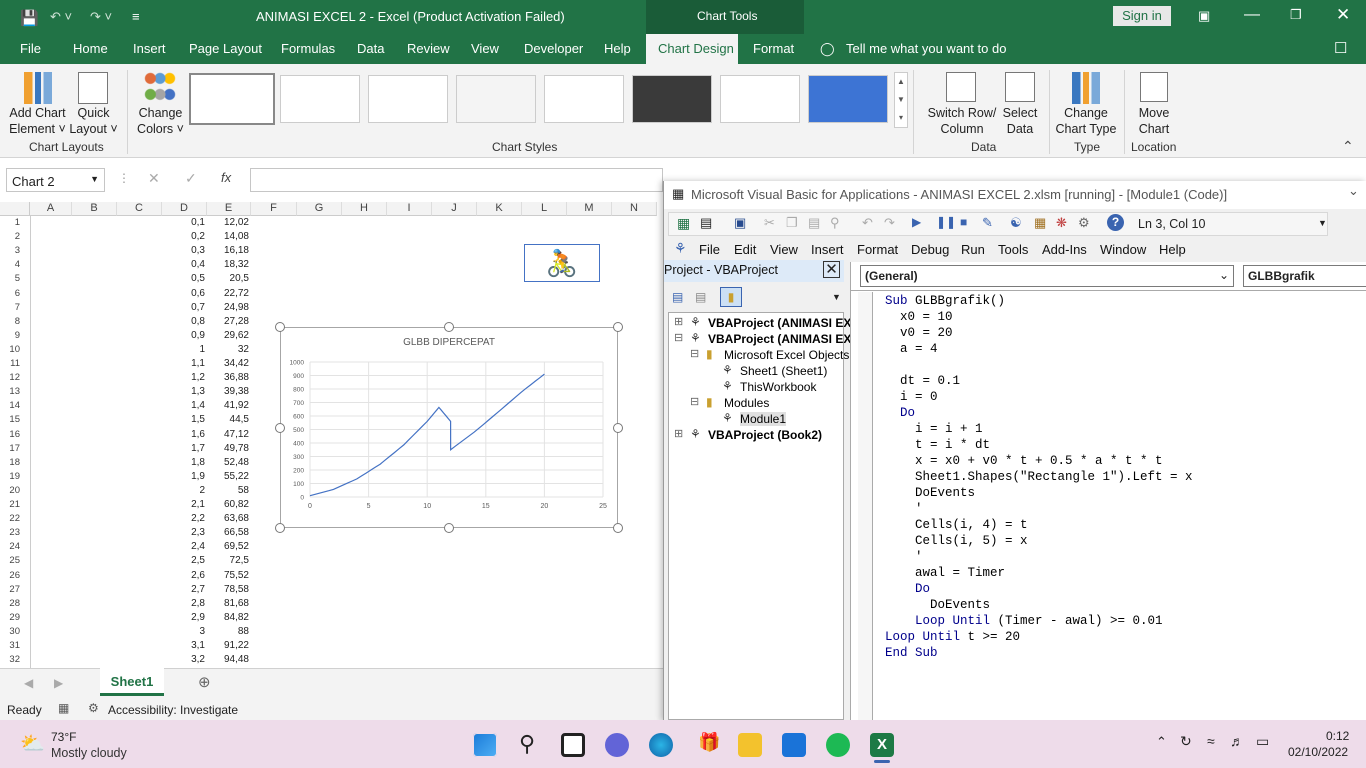 The height and width of the screenshot is (768, 1366). Describe the element at coordinates (792, 222) in the screenshot. I see `copy-icon: ❐` at that location.